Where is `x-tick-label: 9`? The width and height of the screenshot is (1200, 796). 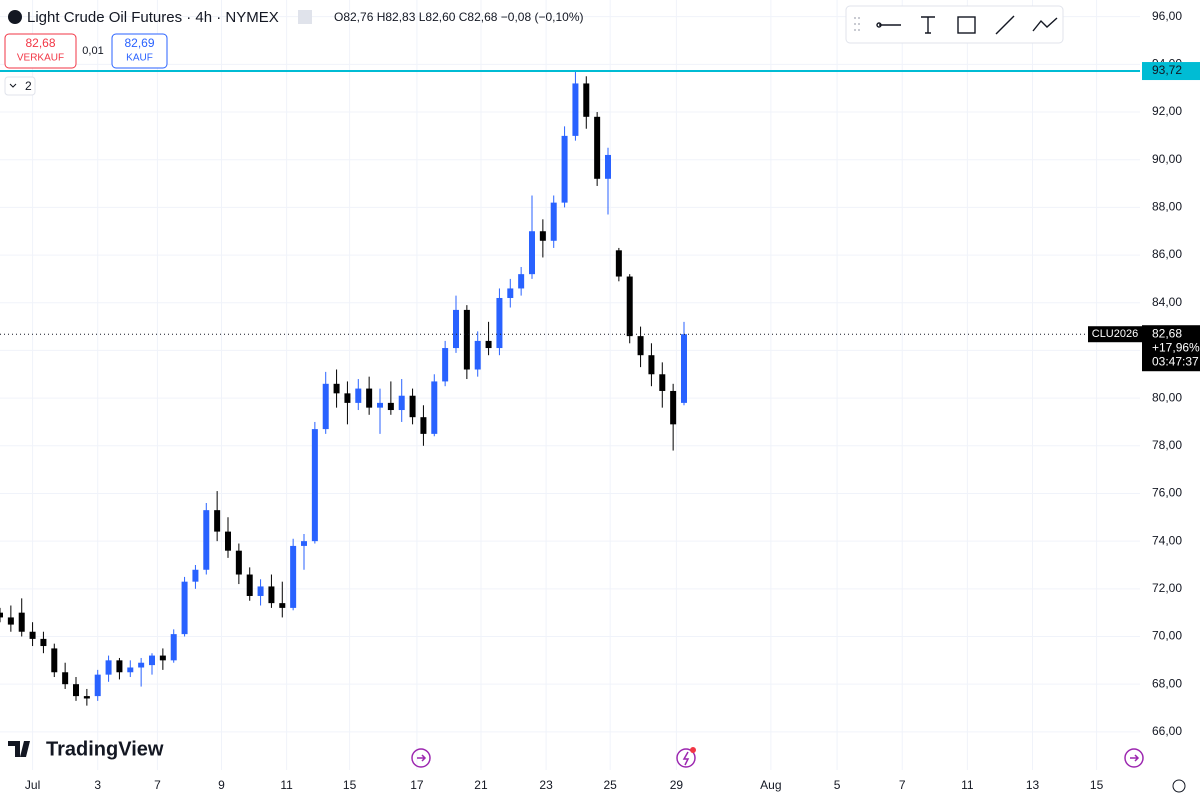
x-tick-label: 9 is located at coordinates (221, 785).